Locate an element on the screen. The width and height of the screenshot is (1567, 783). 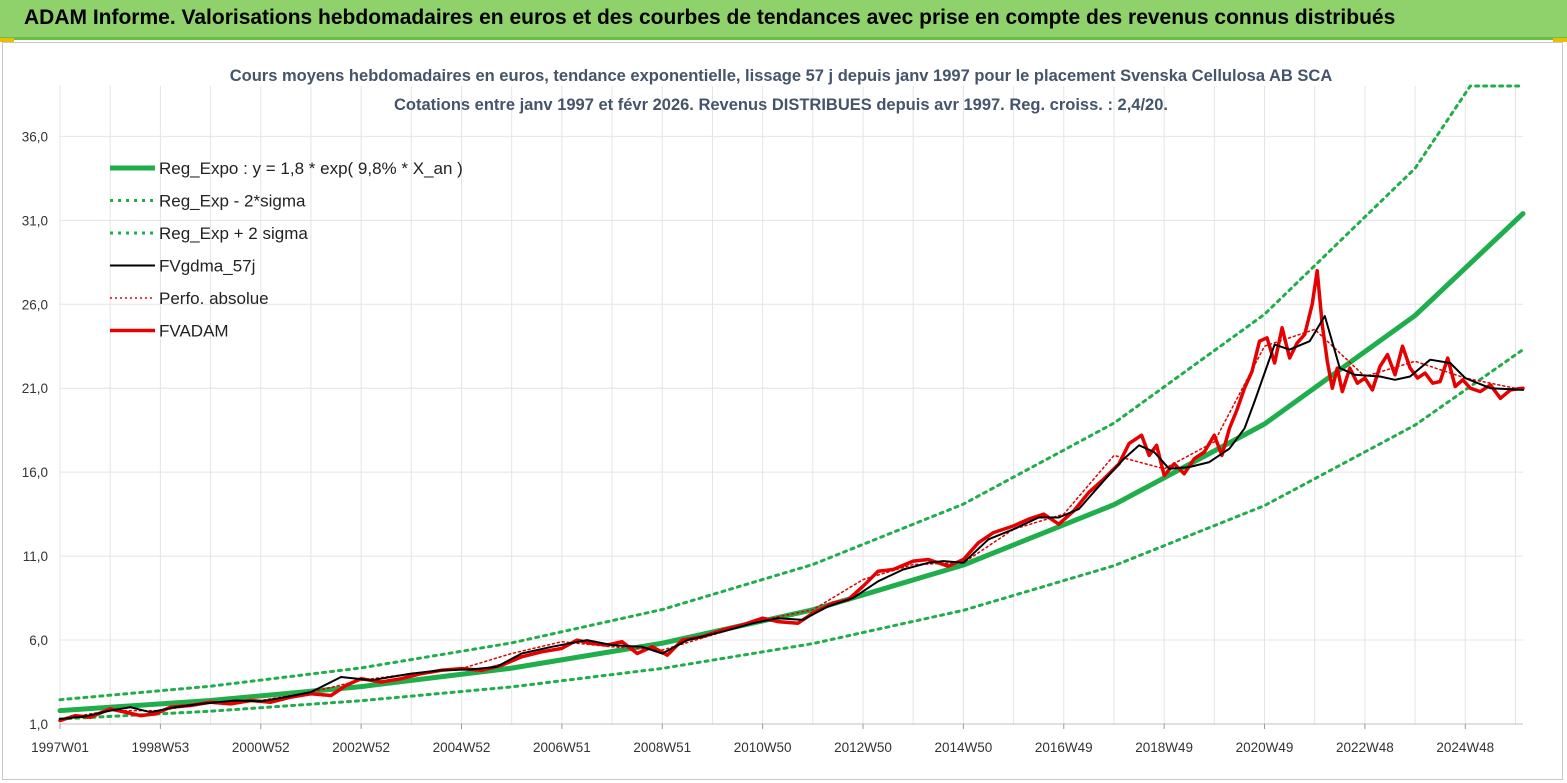
legend-label: Perfo. absolue is located at coordinates (214, 298).